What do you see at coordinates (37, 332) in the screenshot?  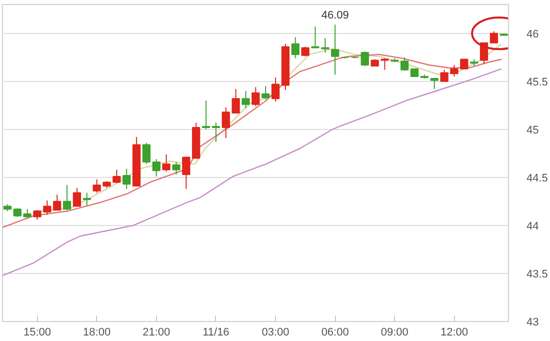 I see `x-tick-label: 15:00` at bounding box center [37, 332].